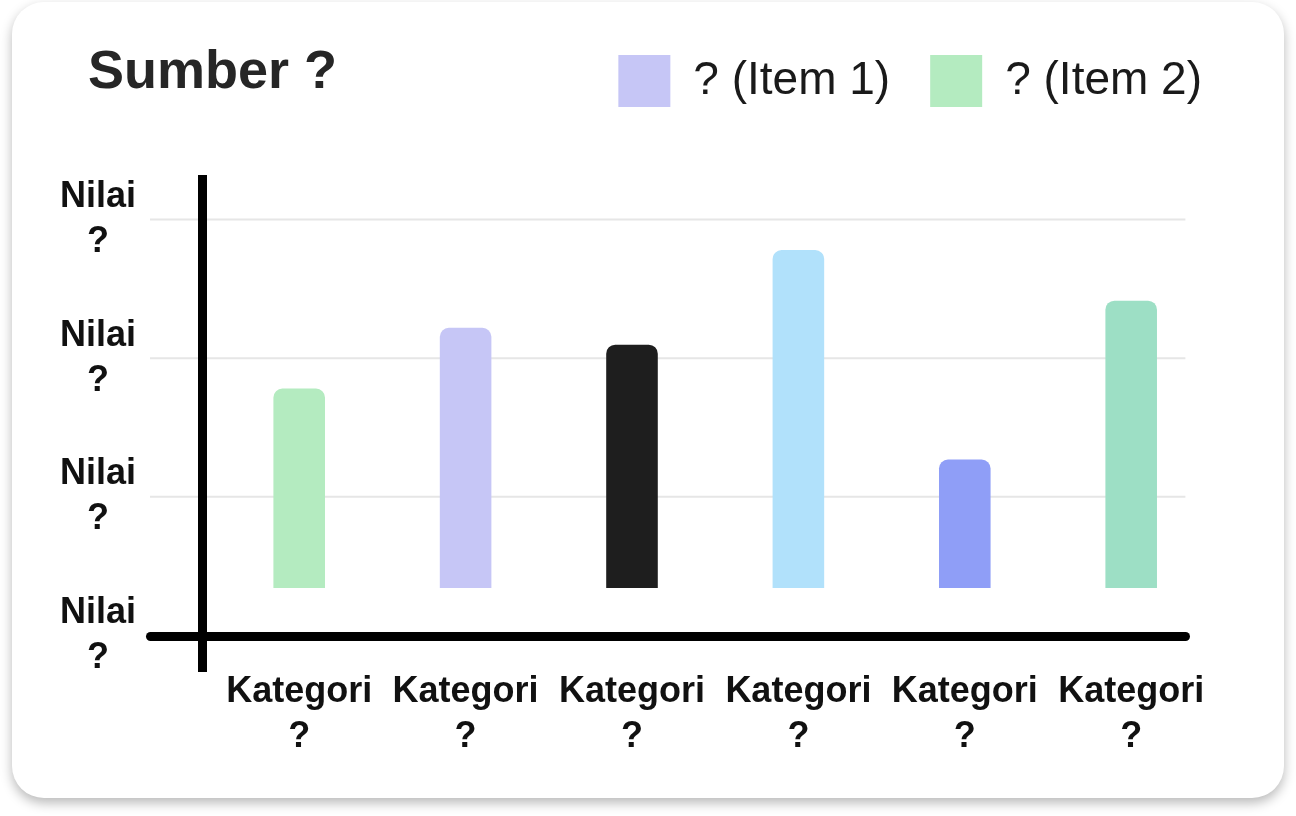  I want to click on legend-label: ? (Item 1), so click(792, 77).